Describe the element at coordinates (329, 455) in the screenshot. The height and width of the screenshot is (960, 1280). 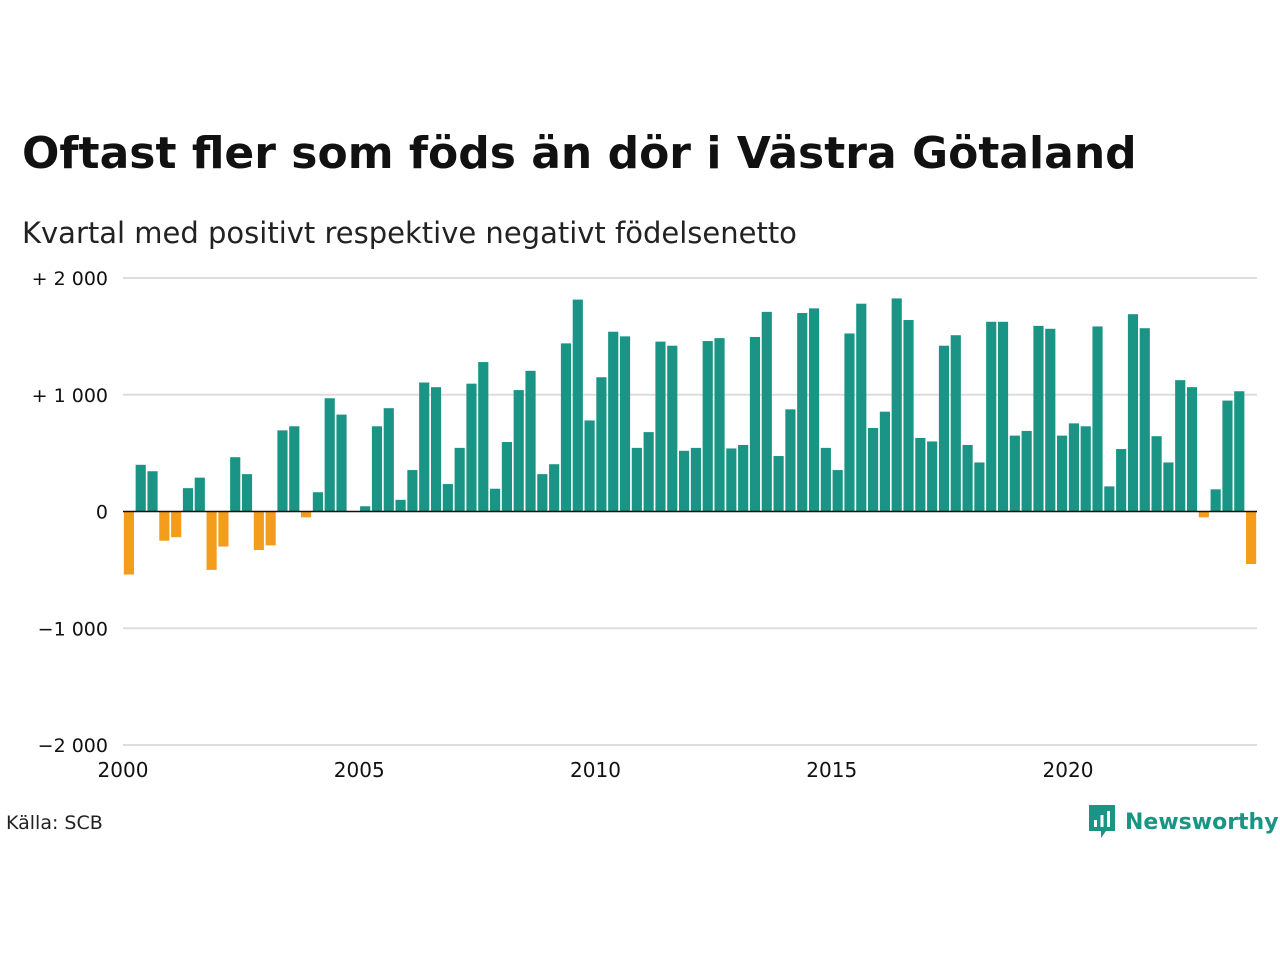
I see `bar-2004K2` at that location.